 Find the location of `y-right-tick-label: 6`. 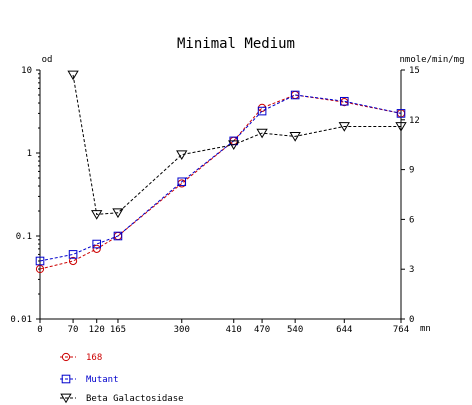

y-right-tick-label: 6 is located at coordinates (411, 220).